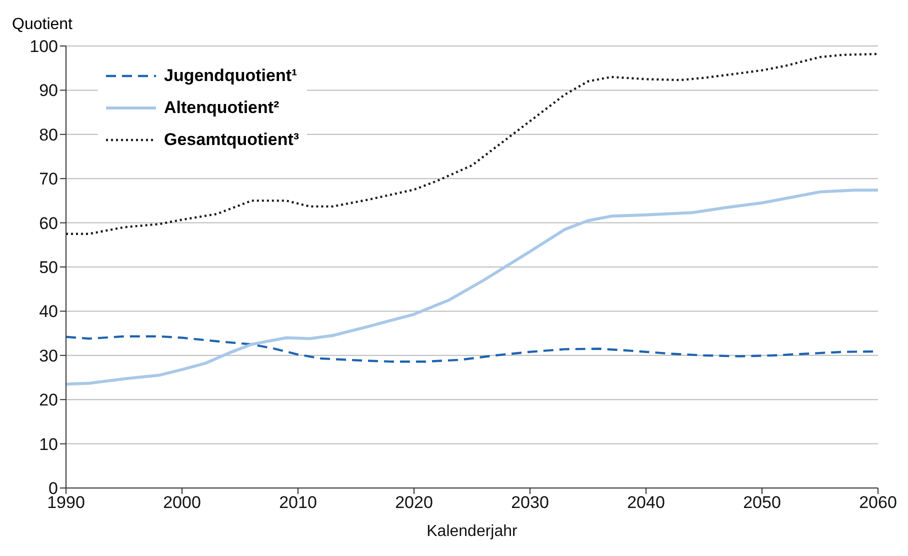  Describe the element at coordinates (48, 356) in the screenshot. I see `y-tick-label: 30` at that location.